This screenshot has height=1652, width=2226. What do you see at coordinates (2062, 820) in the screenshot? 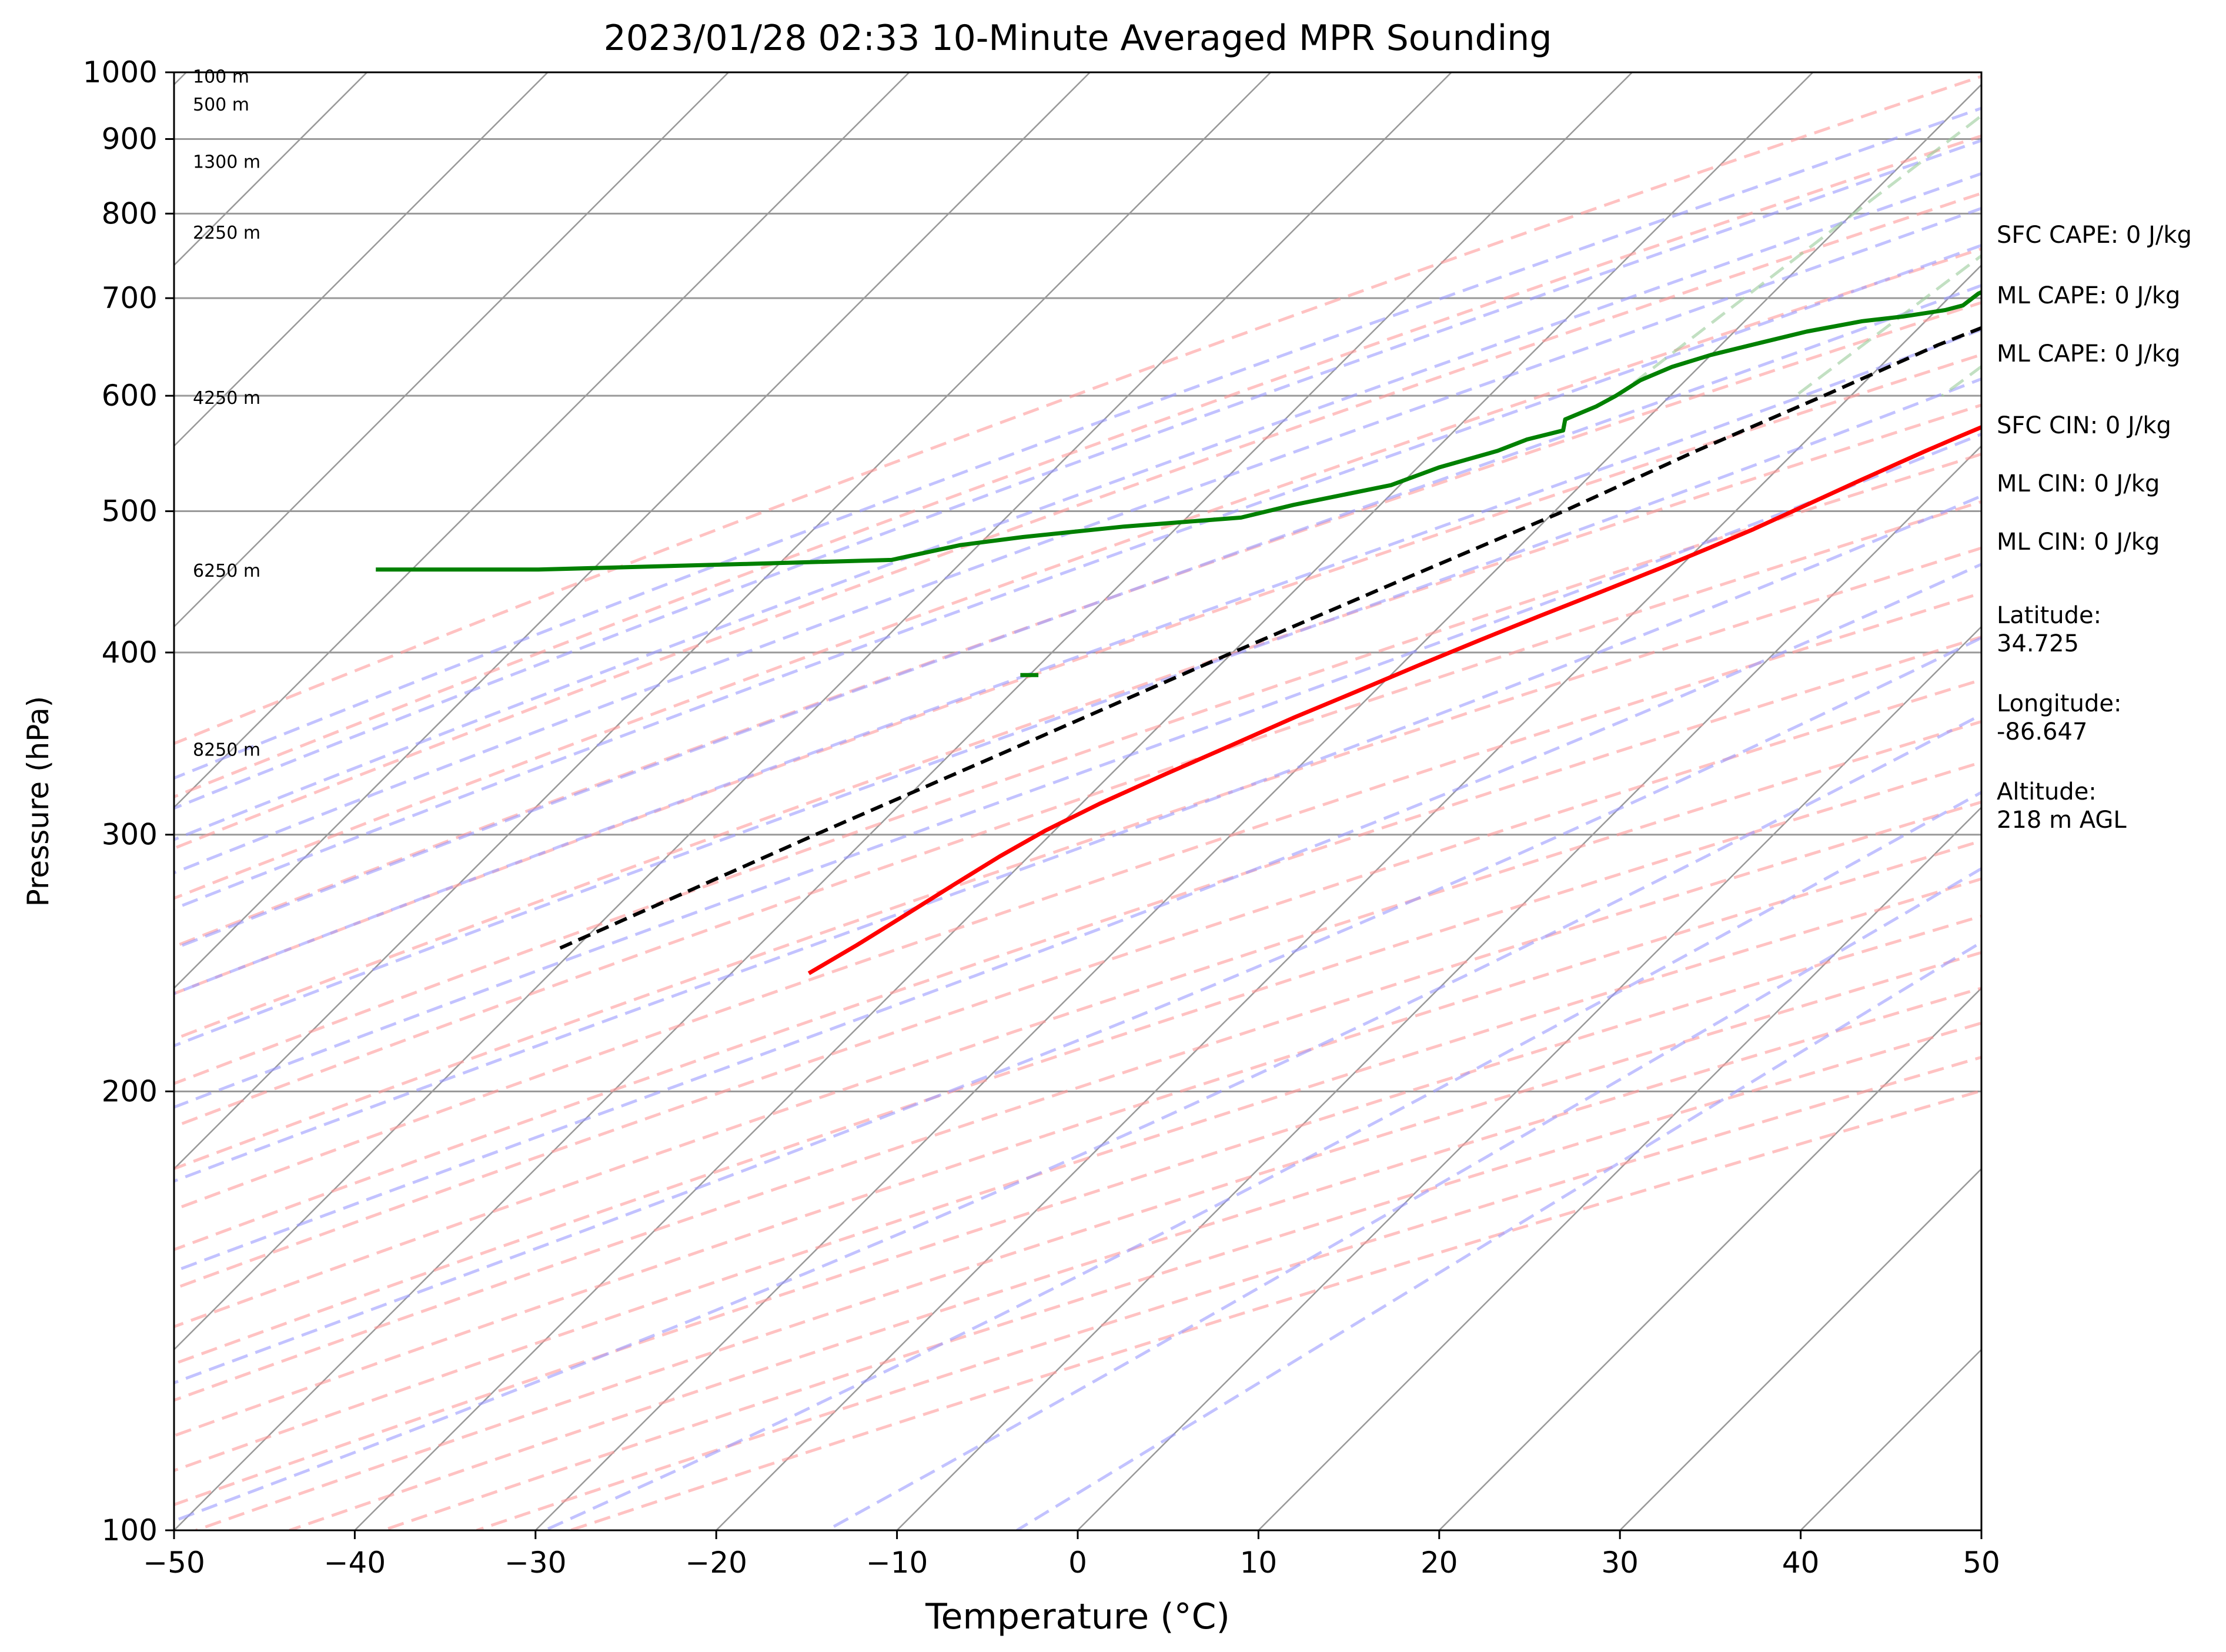
I see `altitude-value: 218 m AGL` at bounding box center [2062, 820].